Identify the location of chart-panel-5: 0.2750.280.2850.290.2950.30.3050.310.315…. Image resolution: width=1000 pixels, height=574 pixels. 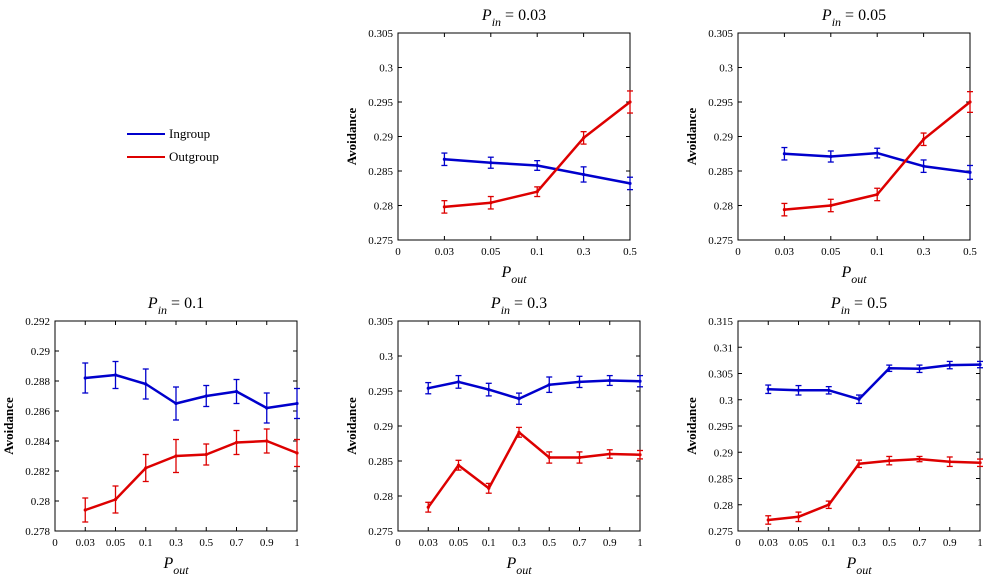
(833, 434).